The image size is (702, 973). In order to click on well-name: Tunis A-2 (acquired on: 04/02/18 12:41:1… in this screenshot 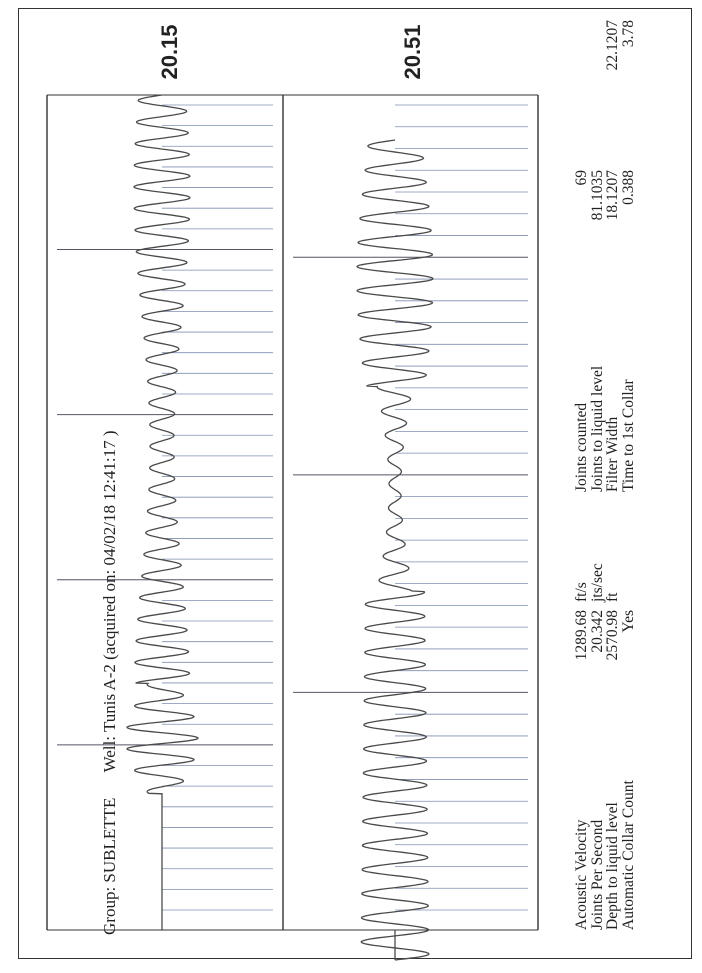, I will do `click(109, 581)`.